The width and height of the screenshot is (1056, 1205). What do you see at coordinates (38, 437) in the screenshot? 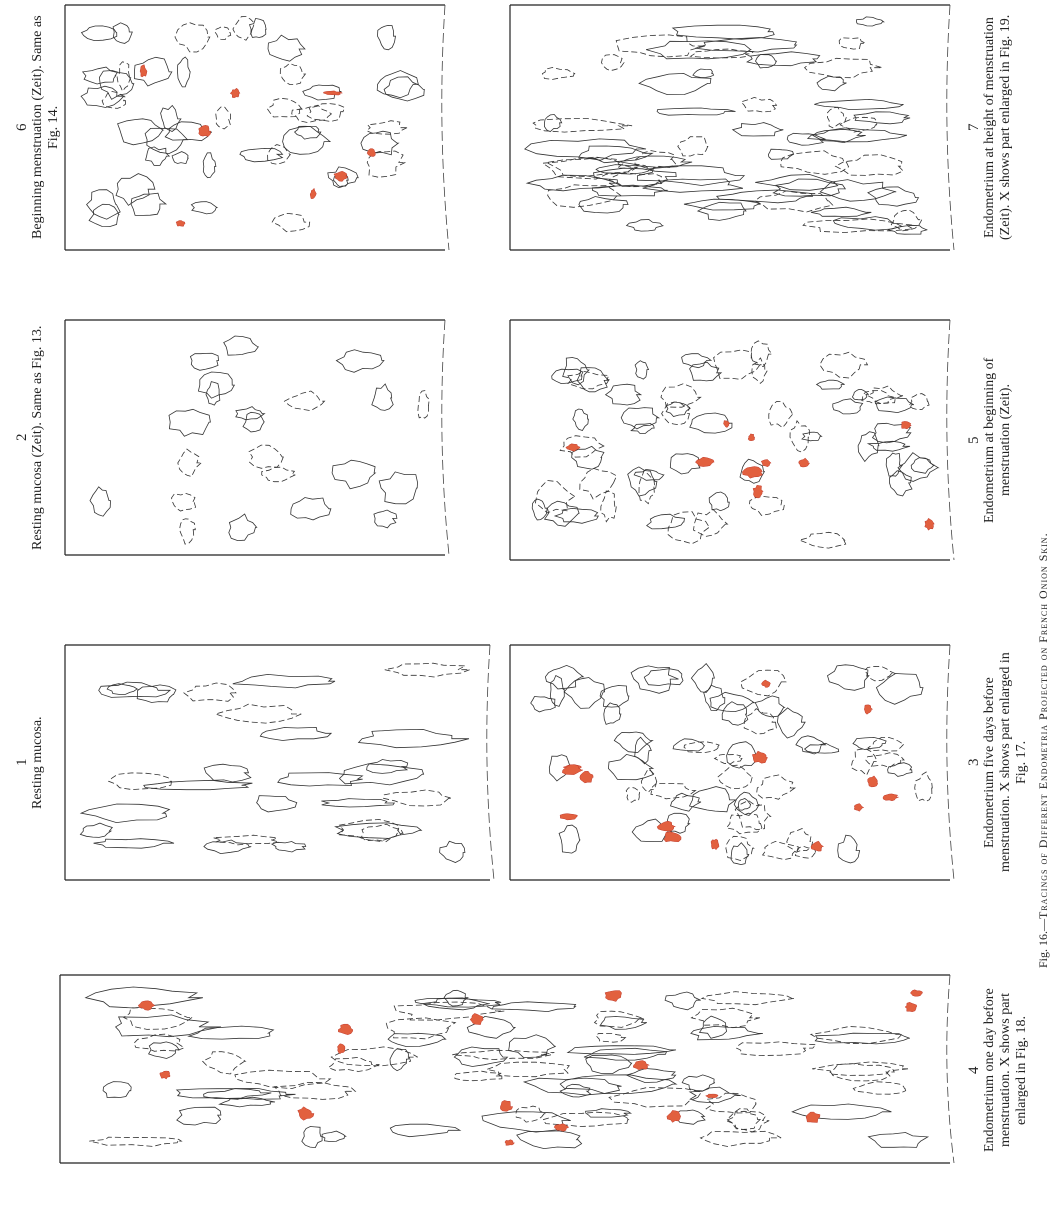
I see `panel-caption: 2 Resting mucosa (Zeit). Same as Fig. 13.` at bounding box center [38, 437].